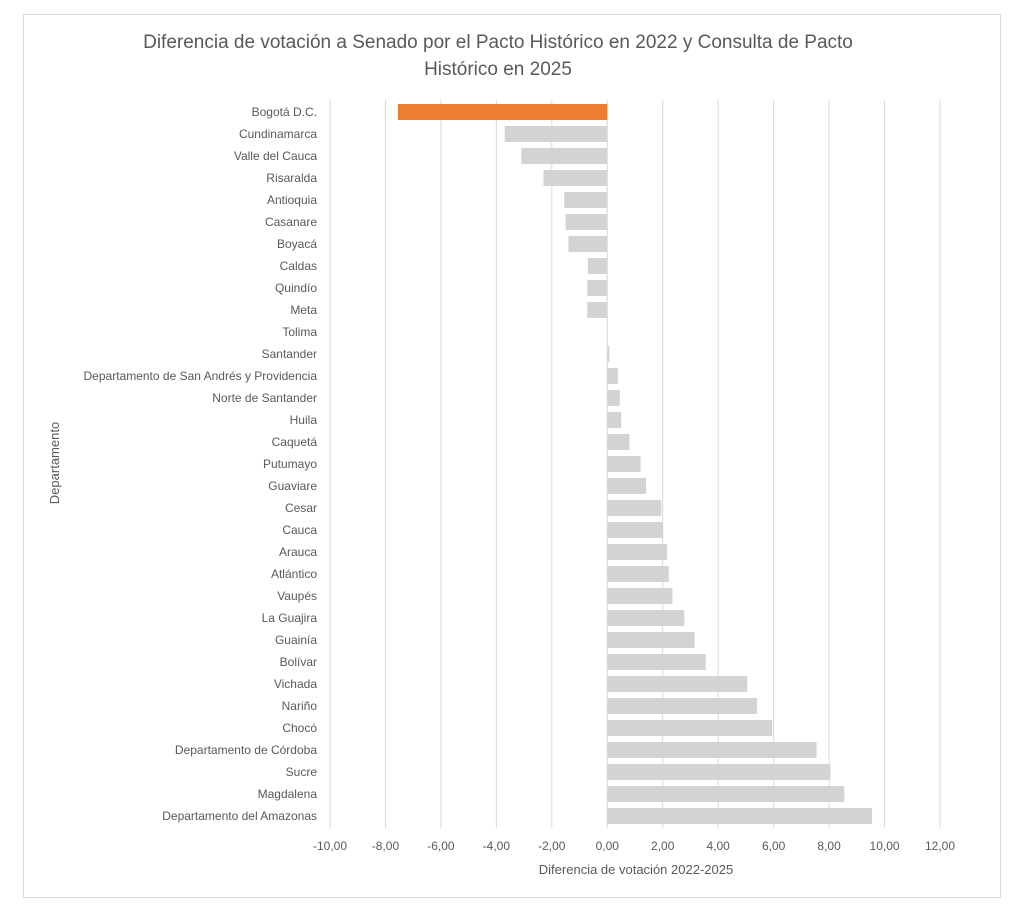 This screenshot has height=907, width=1024. Describe the element at coordinates (301, 508) in the screenshot. I see `category-label: Cesar` at that location.